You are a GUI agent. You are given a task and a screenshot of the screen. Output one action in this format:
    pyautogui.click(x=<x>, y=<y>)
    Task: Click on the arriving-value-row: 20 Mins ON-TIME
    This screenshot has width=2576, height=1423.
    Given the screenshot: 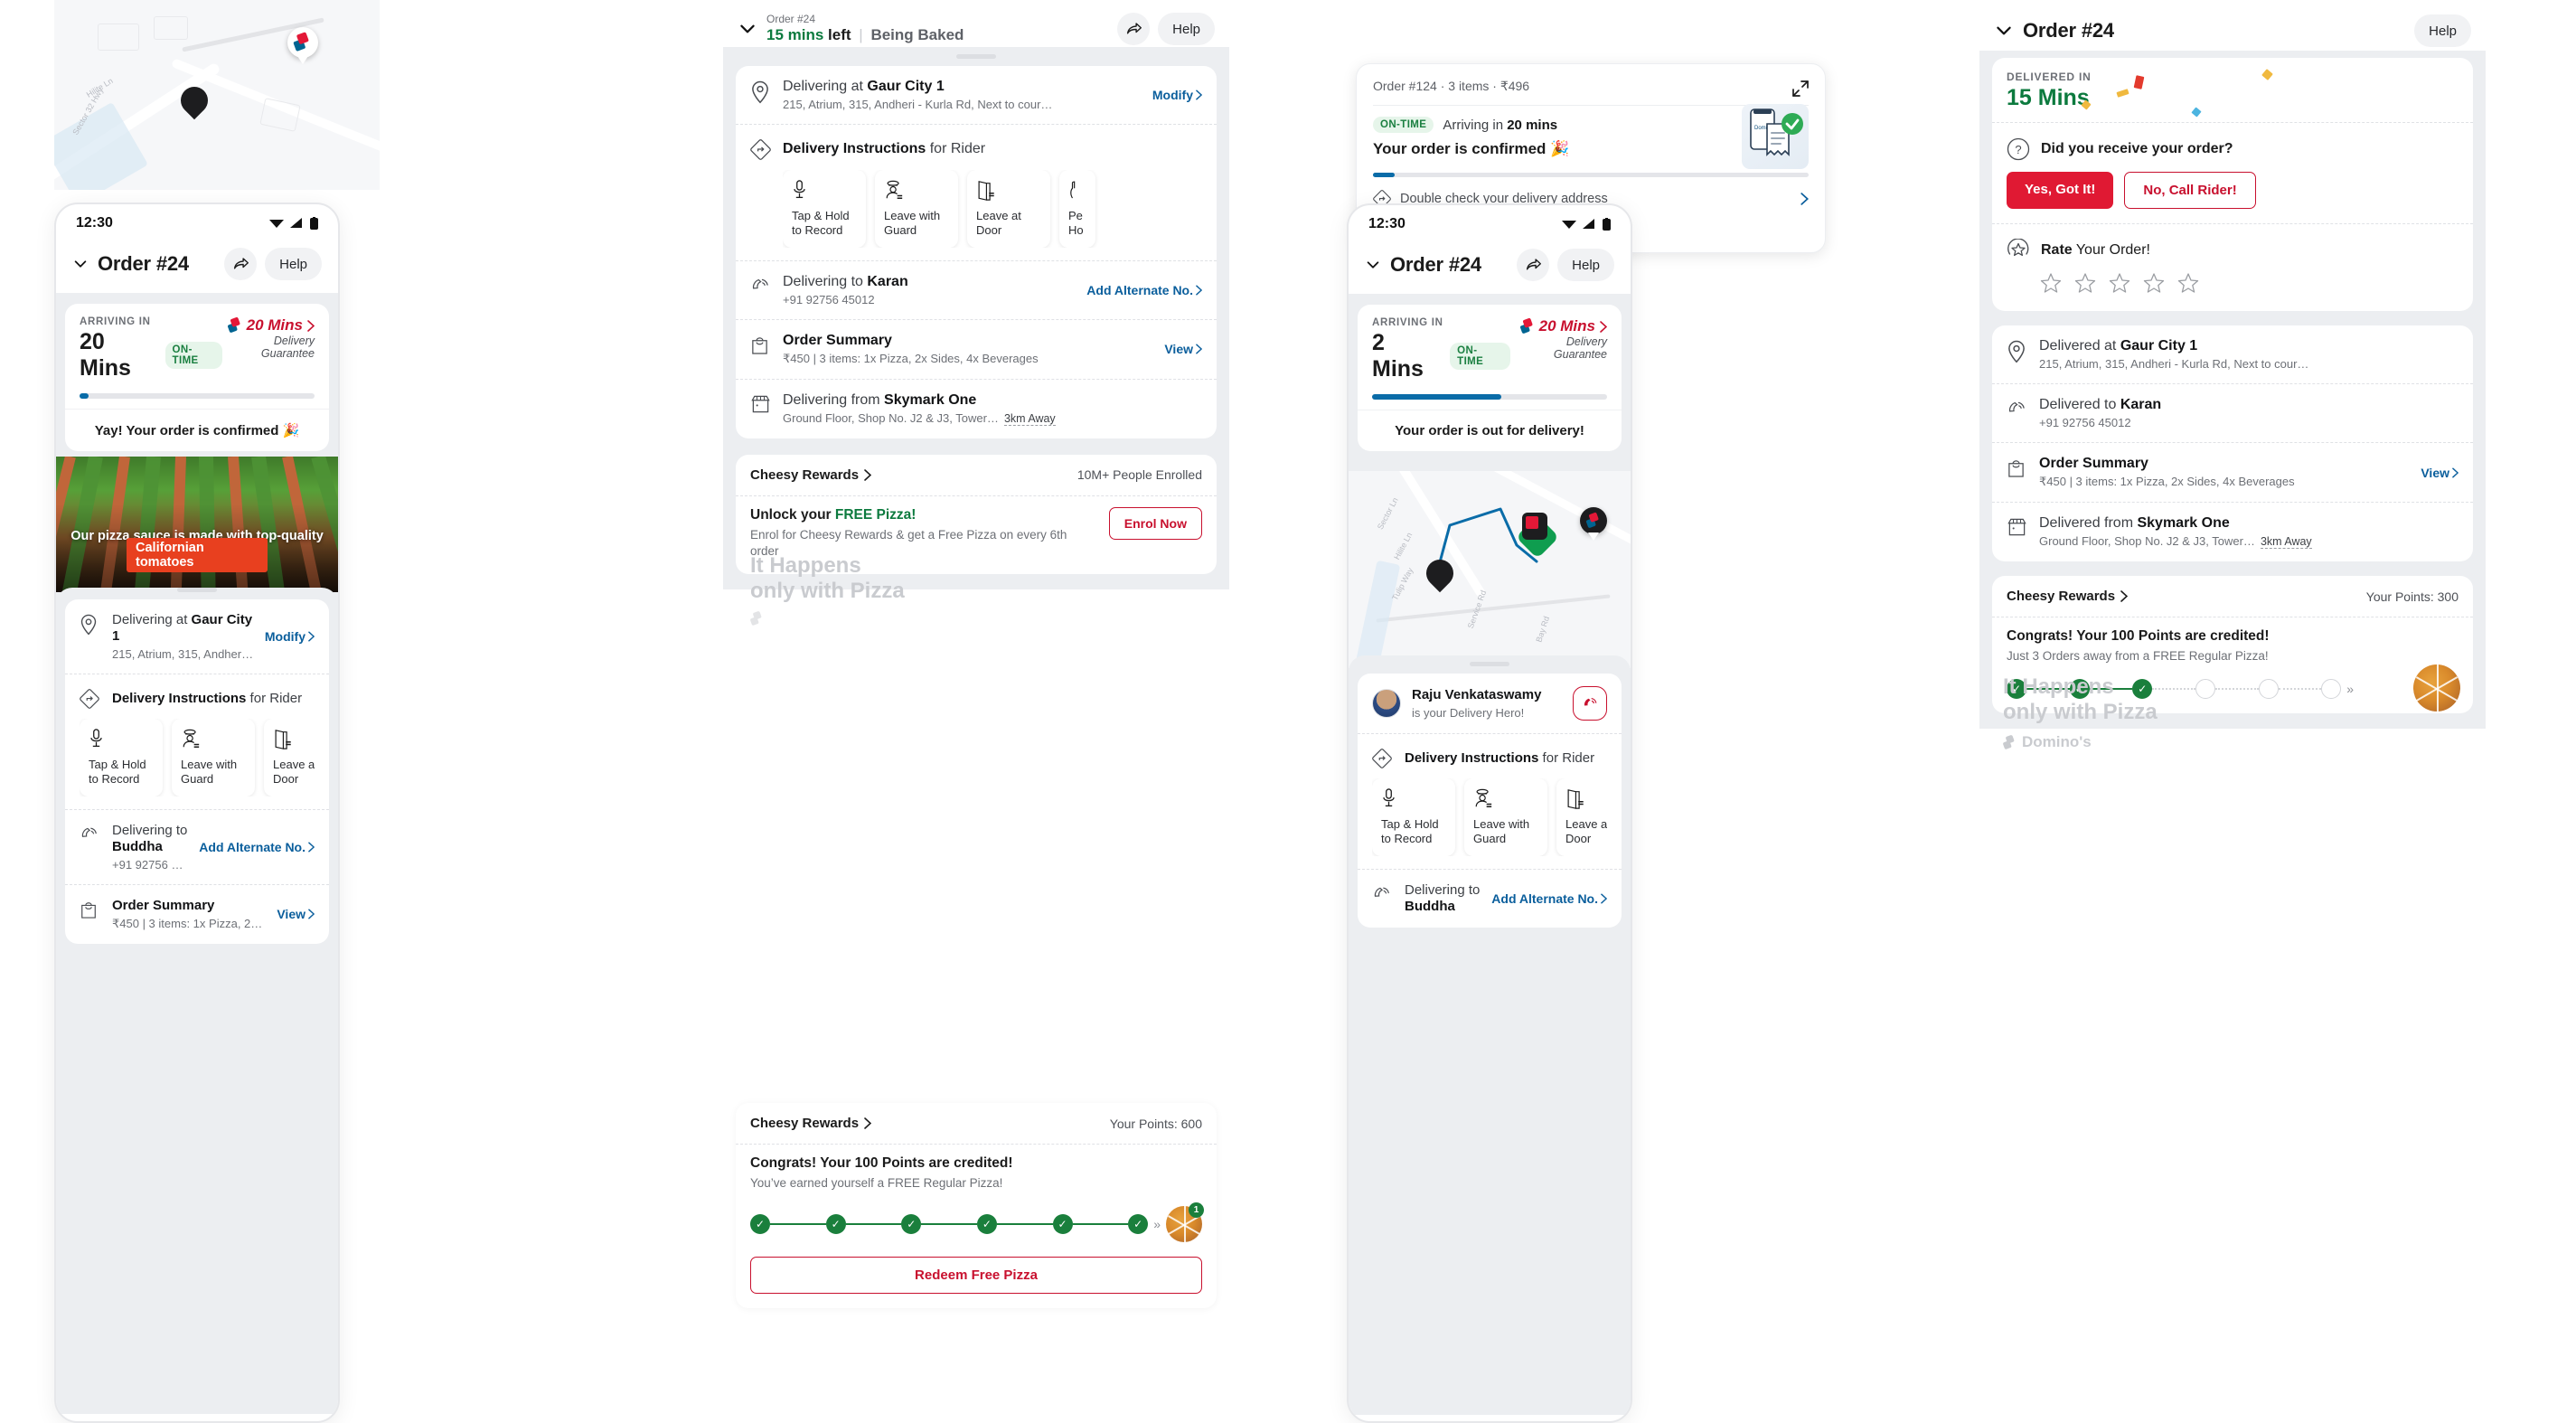 What is the action you would take?
    pyautogui.click(x=151, y=356)
    